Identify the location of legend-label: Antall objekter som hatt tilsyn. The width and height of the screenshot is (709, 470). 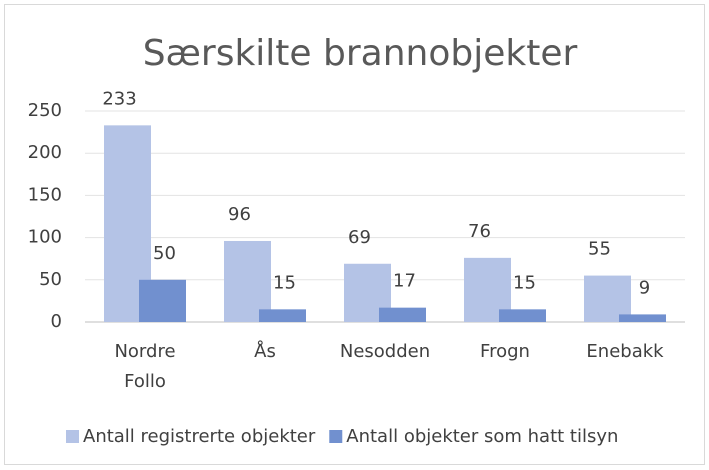
(482, 436).